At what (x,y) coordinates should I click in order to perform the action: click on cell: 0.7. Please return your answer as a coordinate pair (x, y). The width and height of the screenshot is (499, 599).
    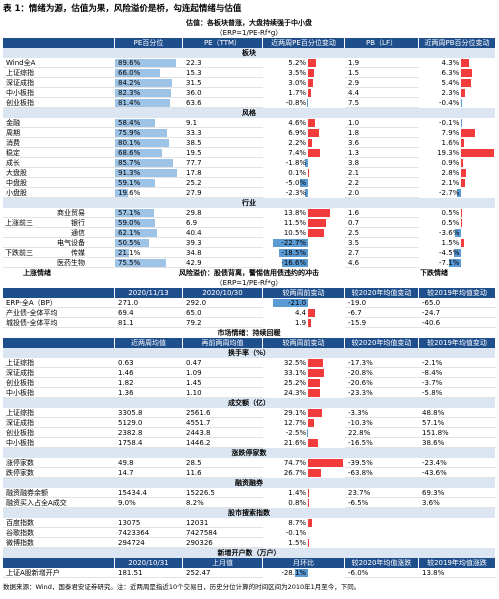
    Looking at the image, I should click on (382, 223).